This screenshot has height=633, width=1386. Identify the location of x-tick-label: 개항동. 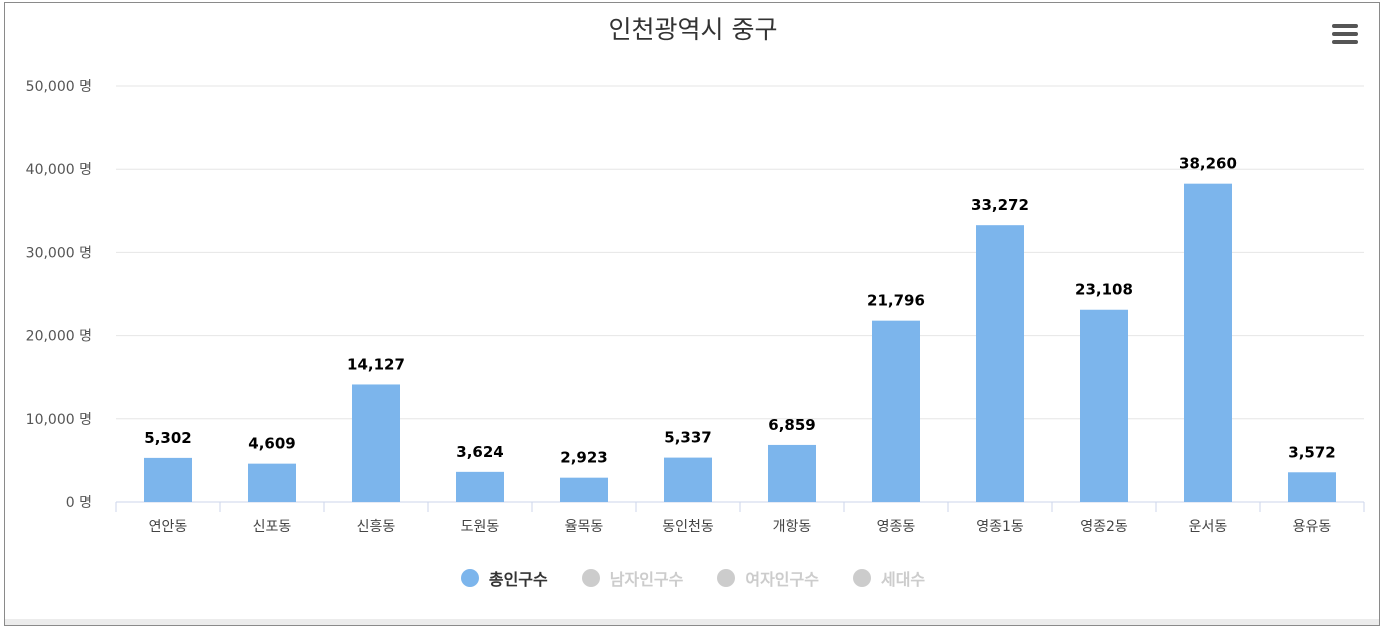
(792, 527).